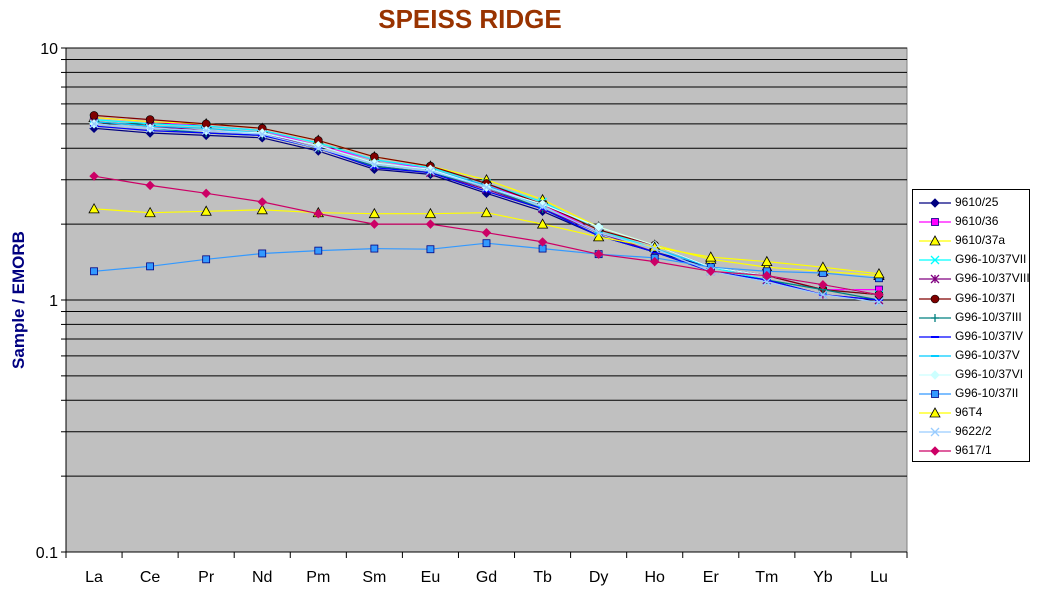 The image size is (1053, 590). What do you see at coordinates (977, 221) in the screenshot?
I see `legend-label: 9610/36` at bounding box center [977, 221].